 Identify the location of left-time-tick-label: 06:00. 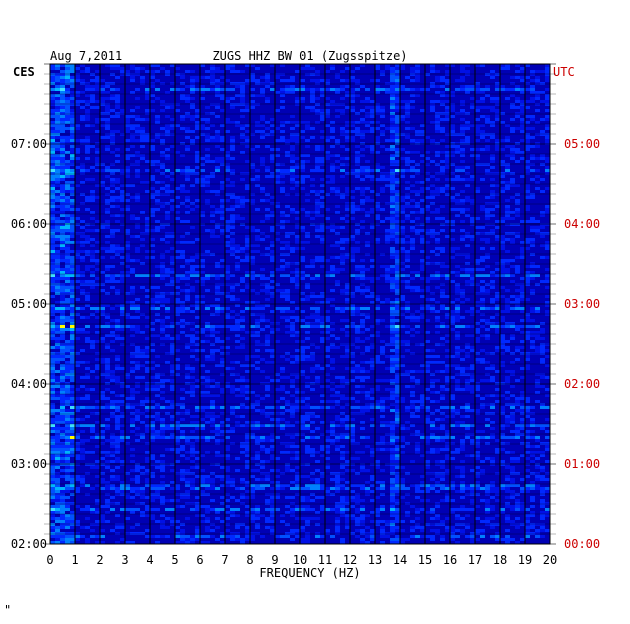
(29, 224).